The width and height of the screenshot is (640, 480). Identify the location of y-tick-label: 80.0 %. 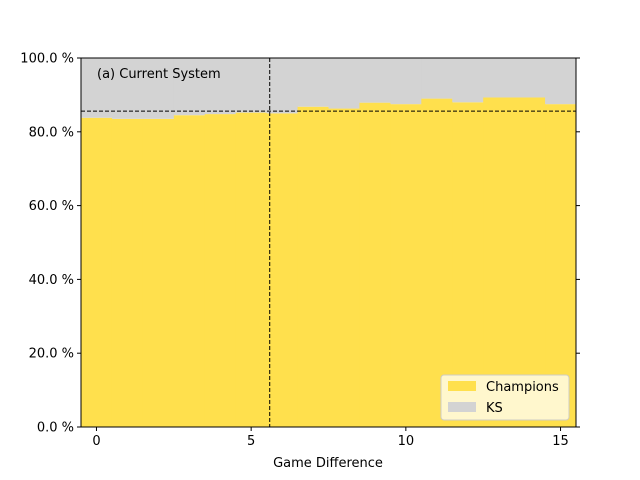
(51, 132).